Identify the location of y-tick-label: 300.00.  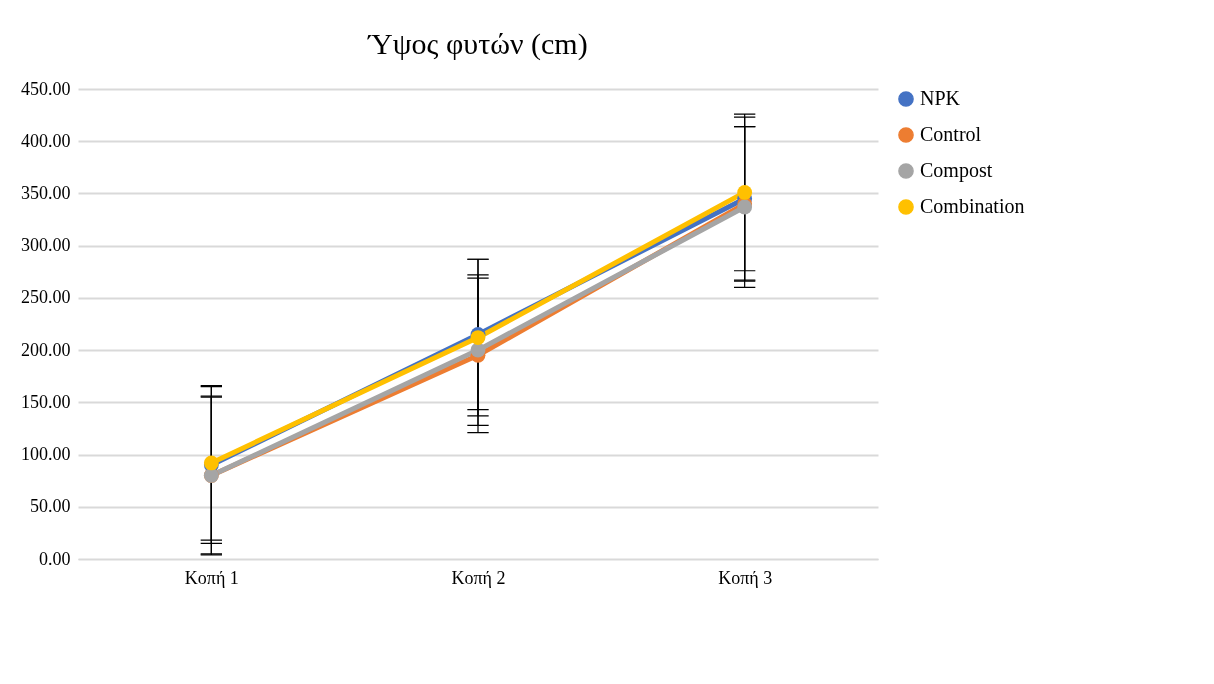
(46, 245).